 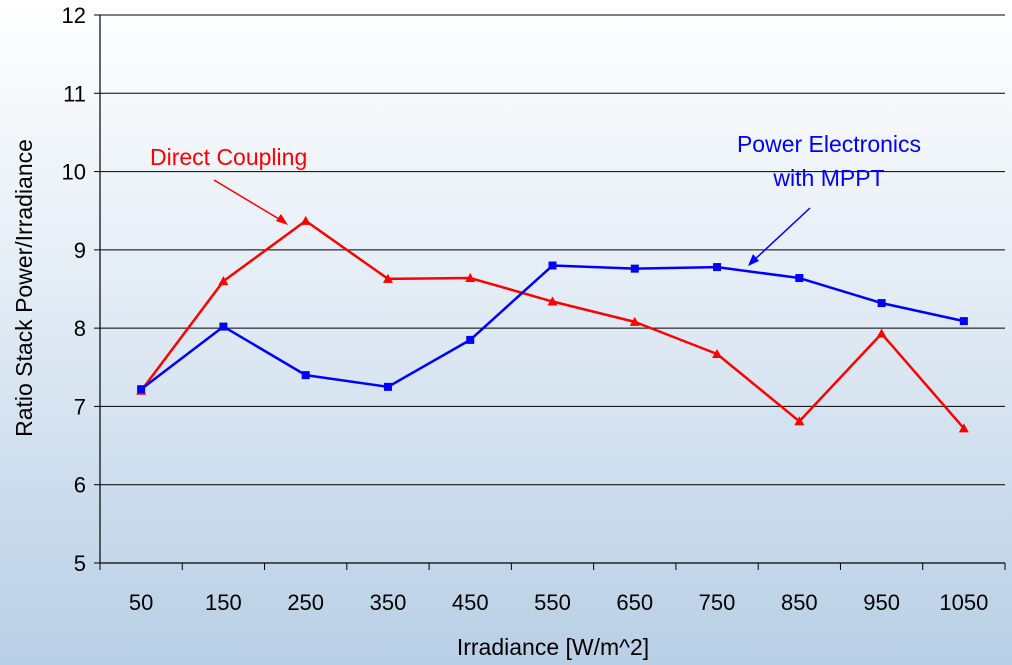 What do you see at coordinates (80, 250) in the screenshot?
I see `y-tick-label: 9` at bounding box center [80, 250].